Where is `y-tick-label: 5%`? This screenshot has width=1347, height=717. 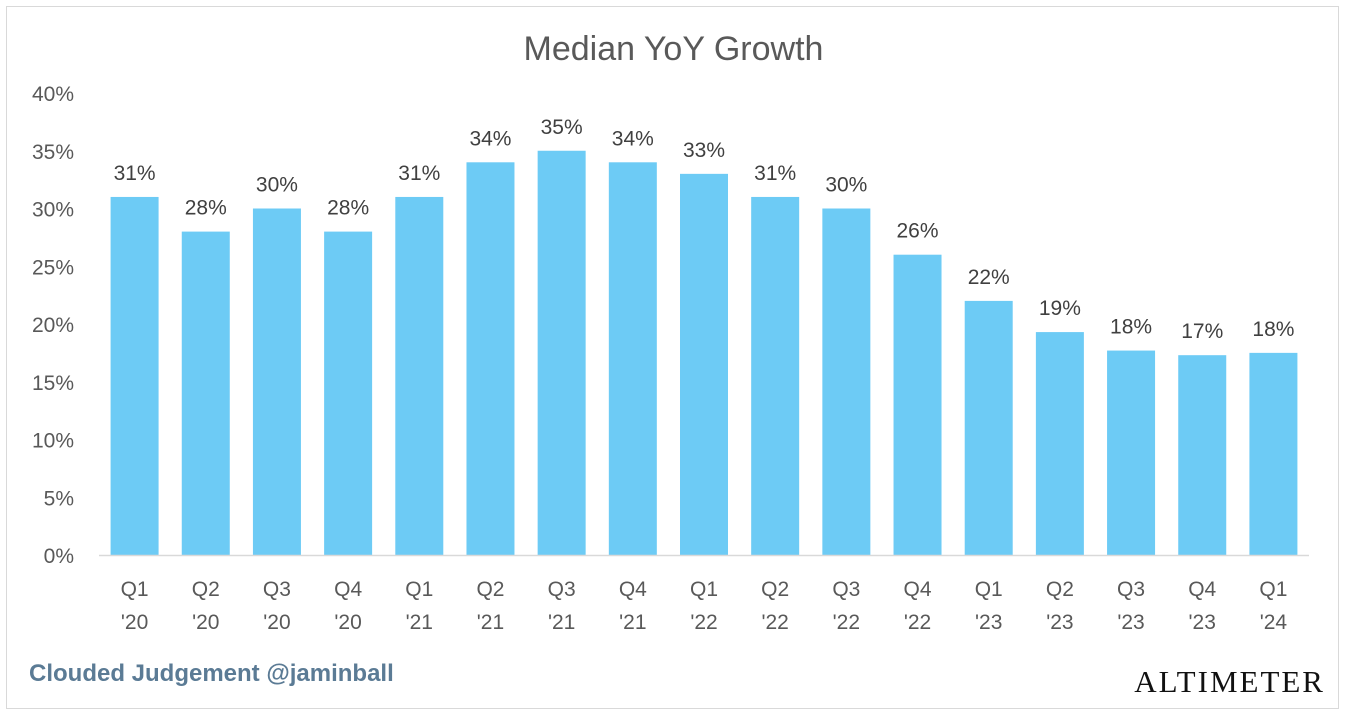
y-tick-label: 5% is located at coordinates (59, 498).